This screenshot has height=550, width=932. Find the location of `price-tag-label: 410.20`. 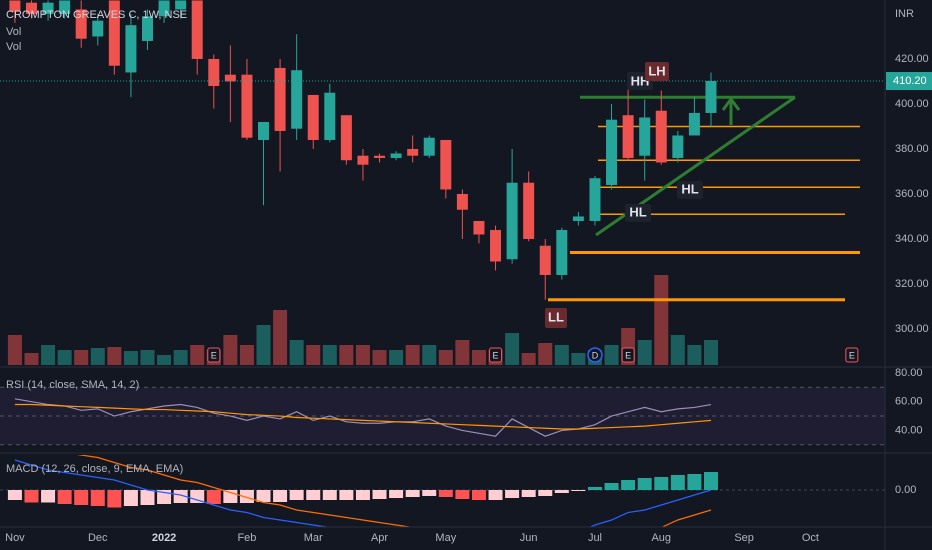

price-tag-label: 410.20 is located at coordinates (910, 81).